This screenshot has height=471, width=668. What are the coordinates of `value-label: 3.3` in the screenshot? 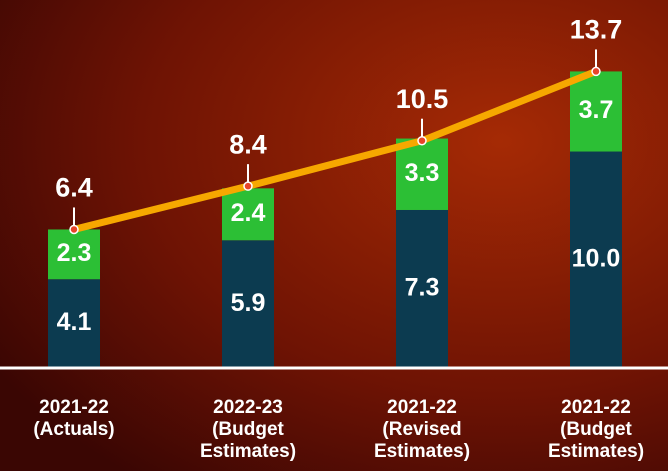 It's located at (422, 173).